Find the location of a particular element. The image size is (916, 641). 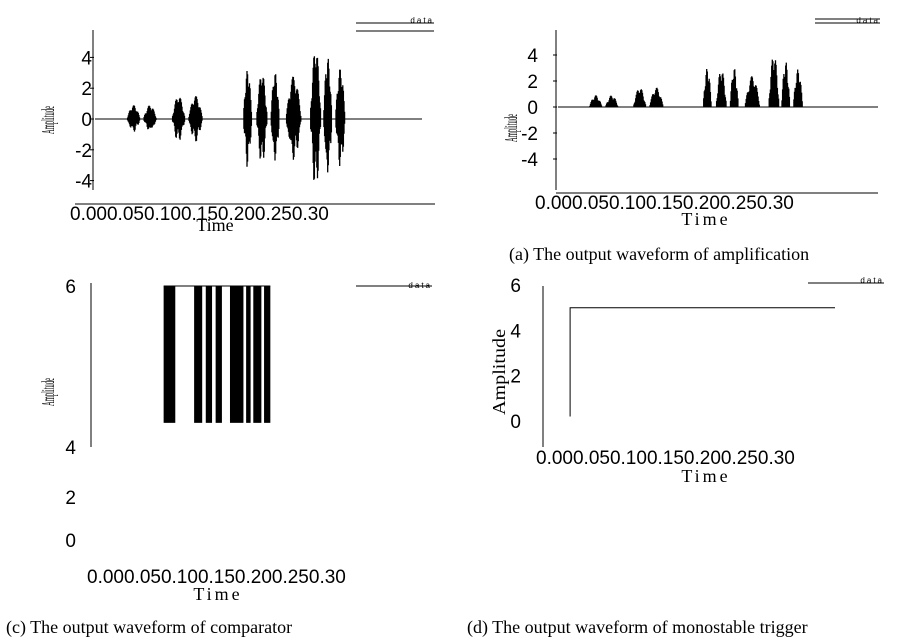

chart-a-left-xlabel: Time is located at coordinates (214, 225).